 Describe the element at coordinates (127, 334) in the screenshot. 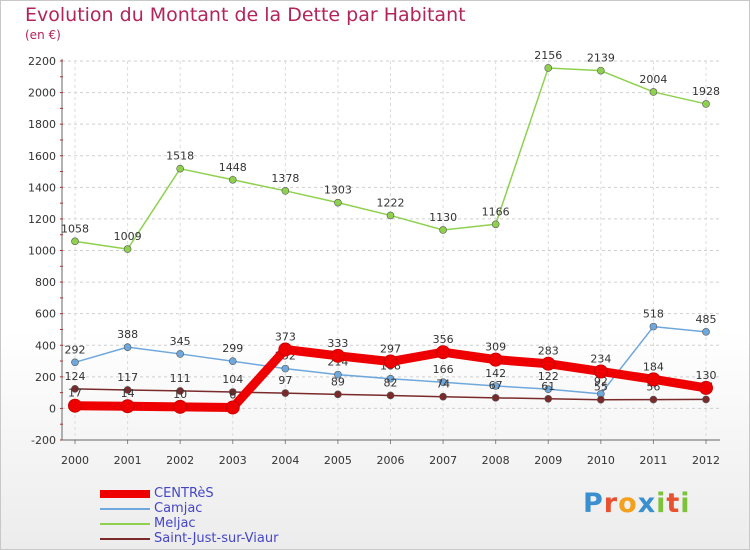

I see `data-label: 388` at that location.